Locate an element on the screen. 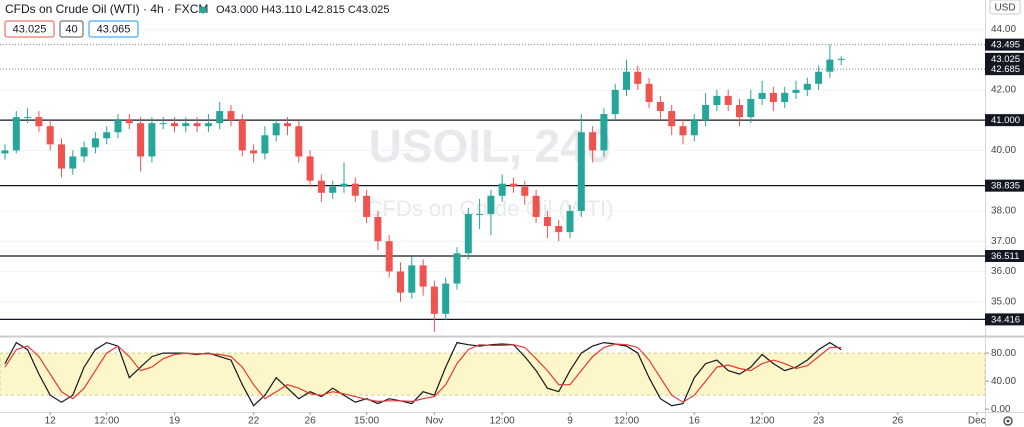 The width and height of the screenshot is (1024, 427). y-tick-label: 44.00 is located at coordinates (1003, 29).